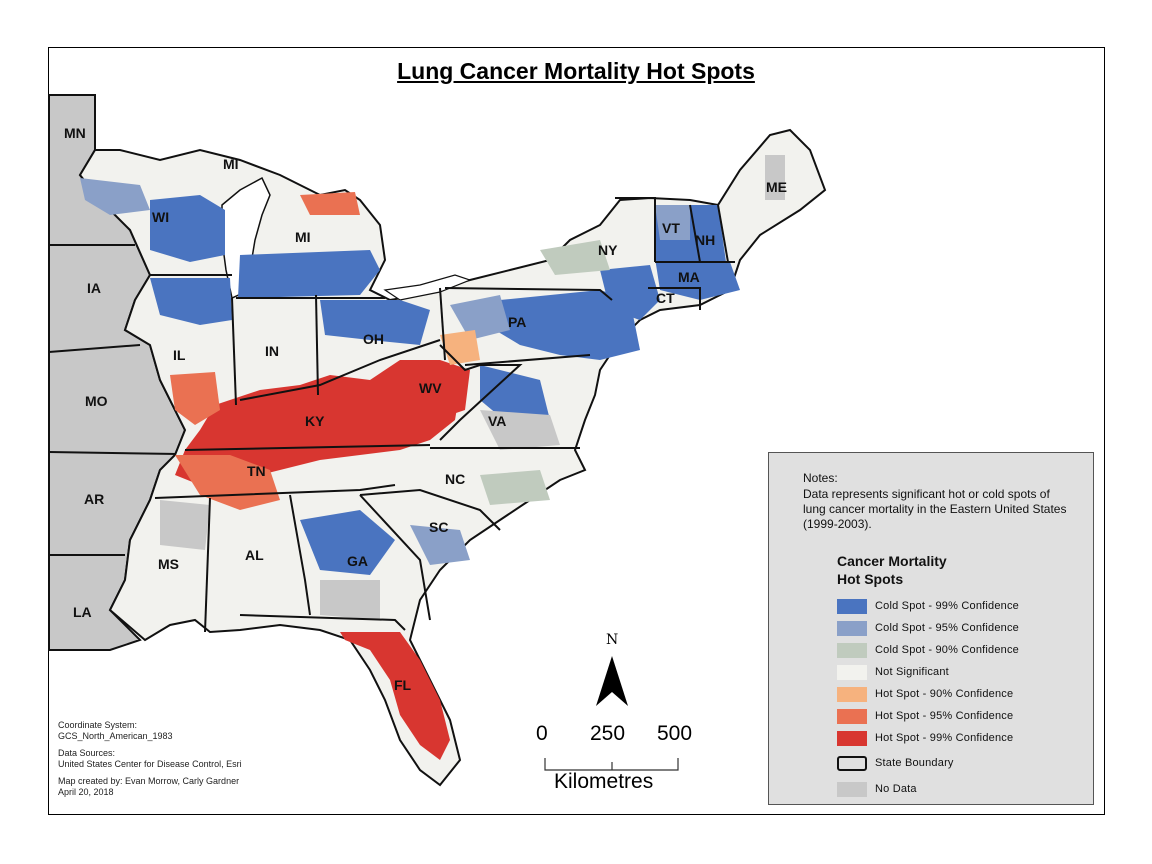 This screenshot has width=1152, height=864. Describe the element at coordinates (179, 355) in the screenshot. I see `state-label-il: IL` at that location.